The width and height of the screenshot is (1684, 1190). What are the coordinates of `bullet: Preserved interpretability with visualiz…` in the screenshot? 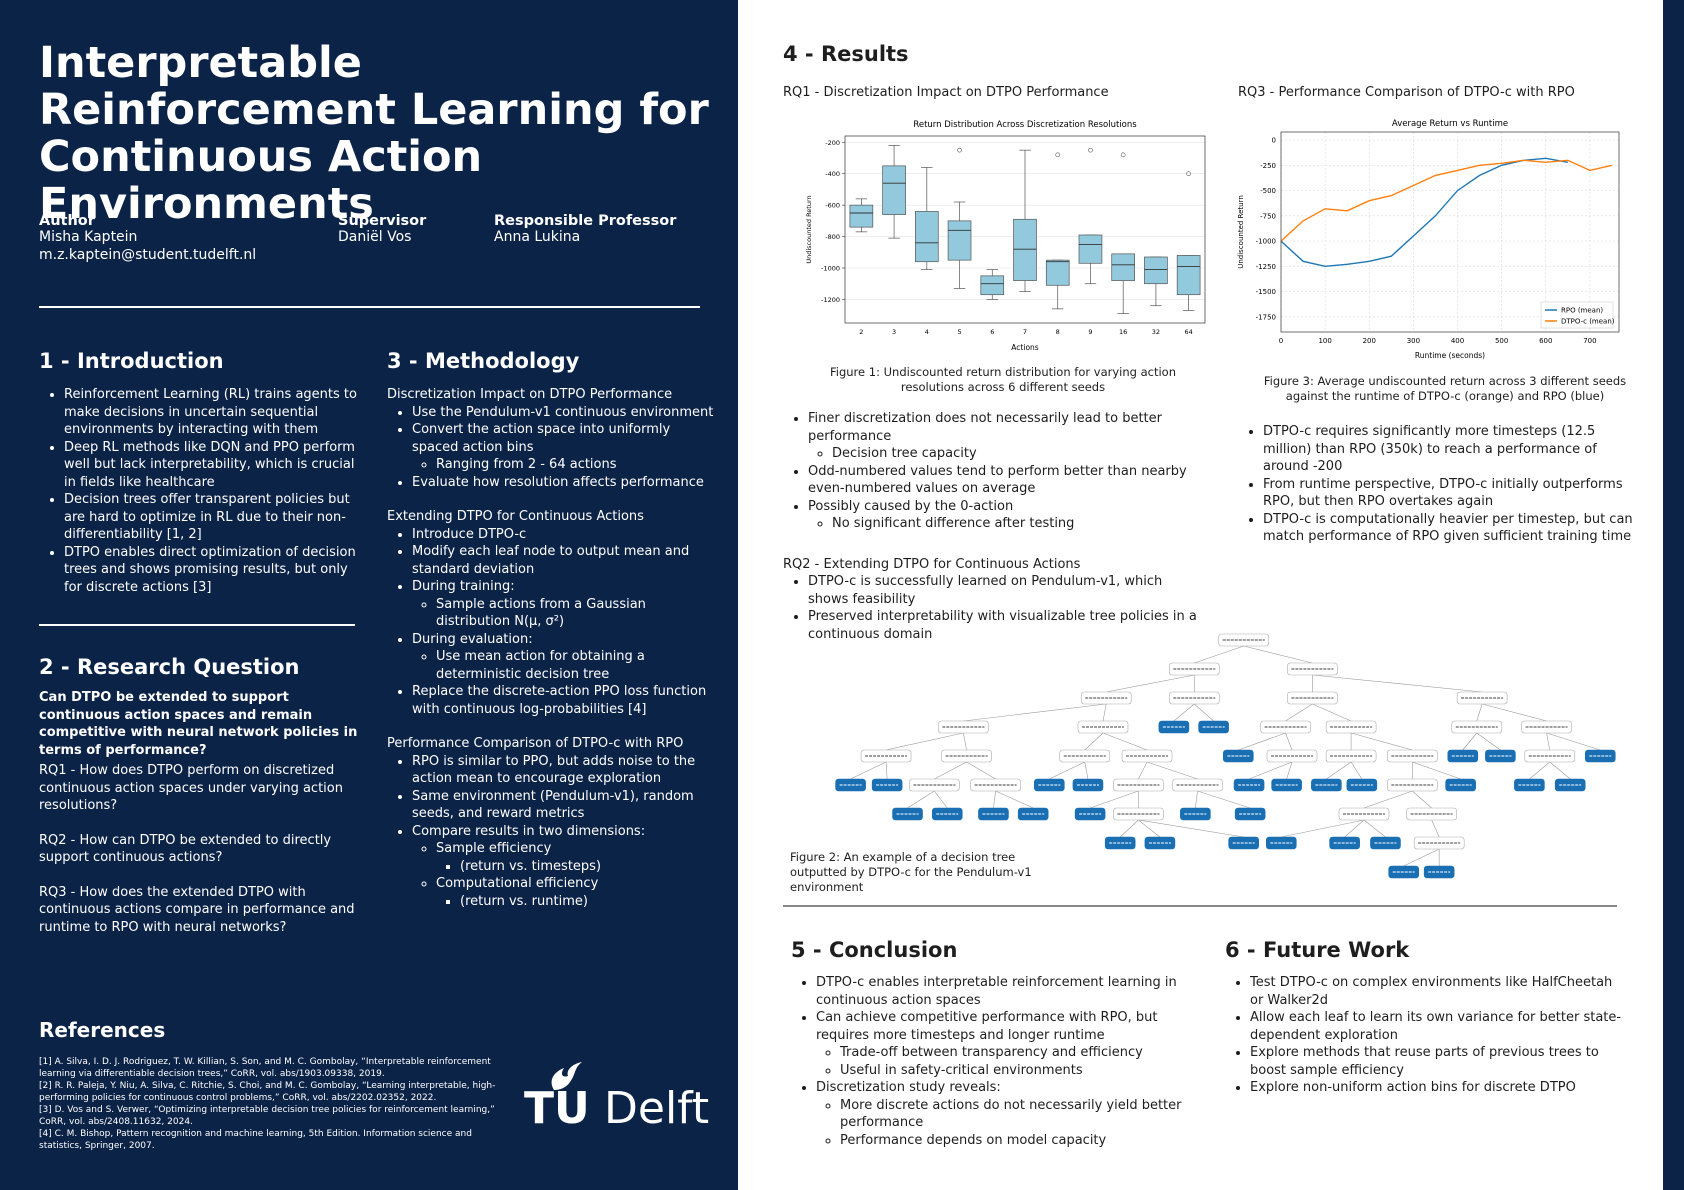 It's located at (1005, 625).